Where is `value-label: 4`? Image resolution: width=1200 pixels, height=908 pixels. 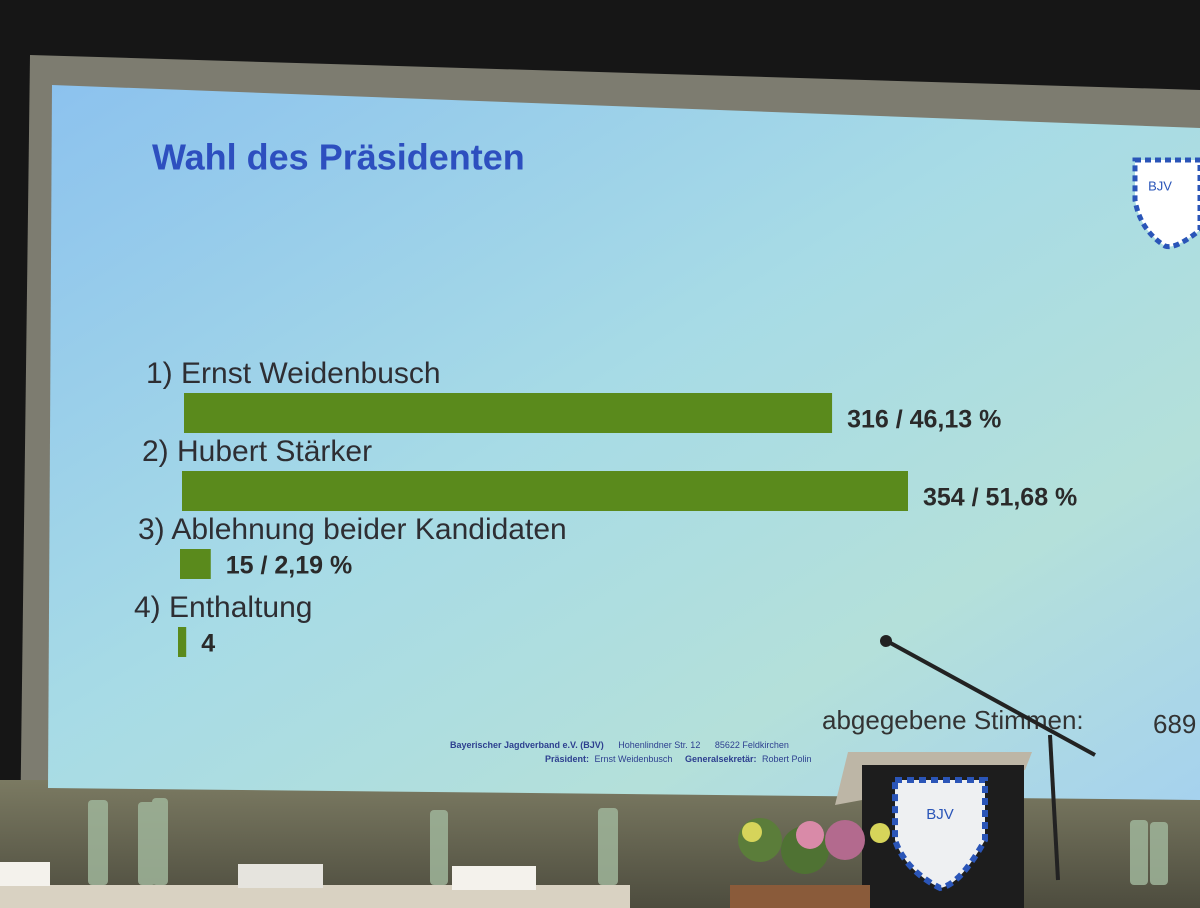 value-label: 4 is located at coordinates (208, 644).